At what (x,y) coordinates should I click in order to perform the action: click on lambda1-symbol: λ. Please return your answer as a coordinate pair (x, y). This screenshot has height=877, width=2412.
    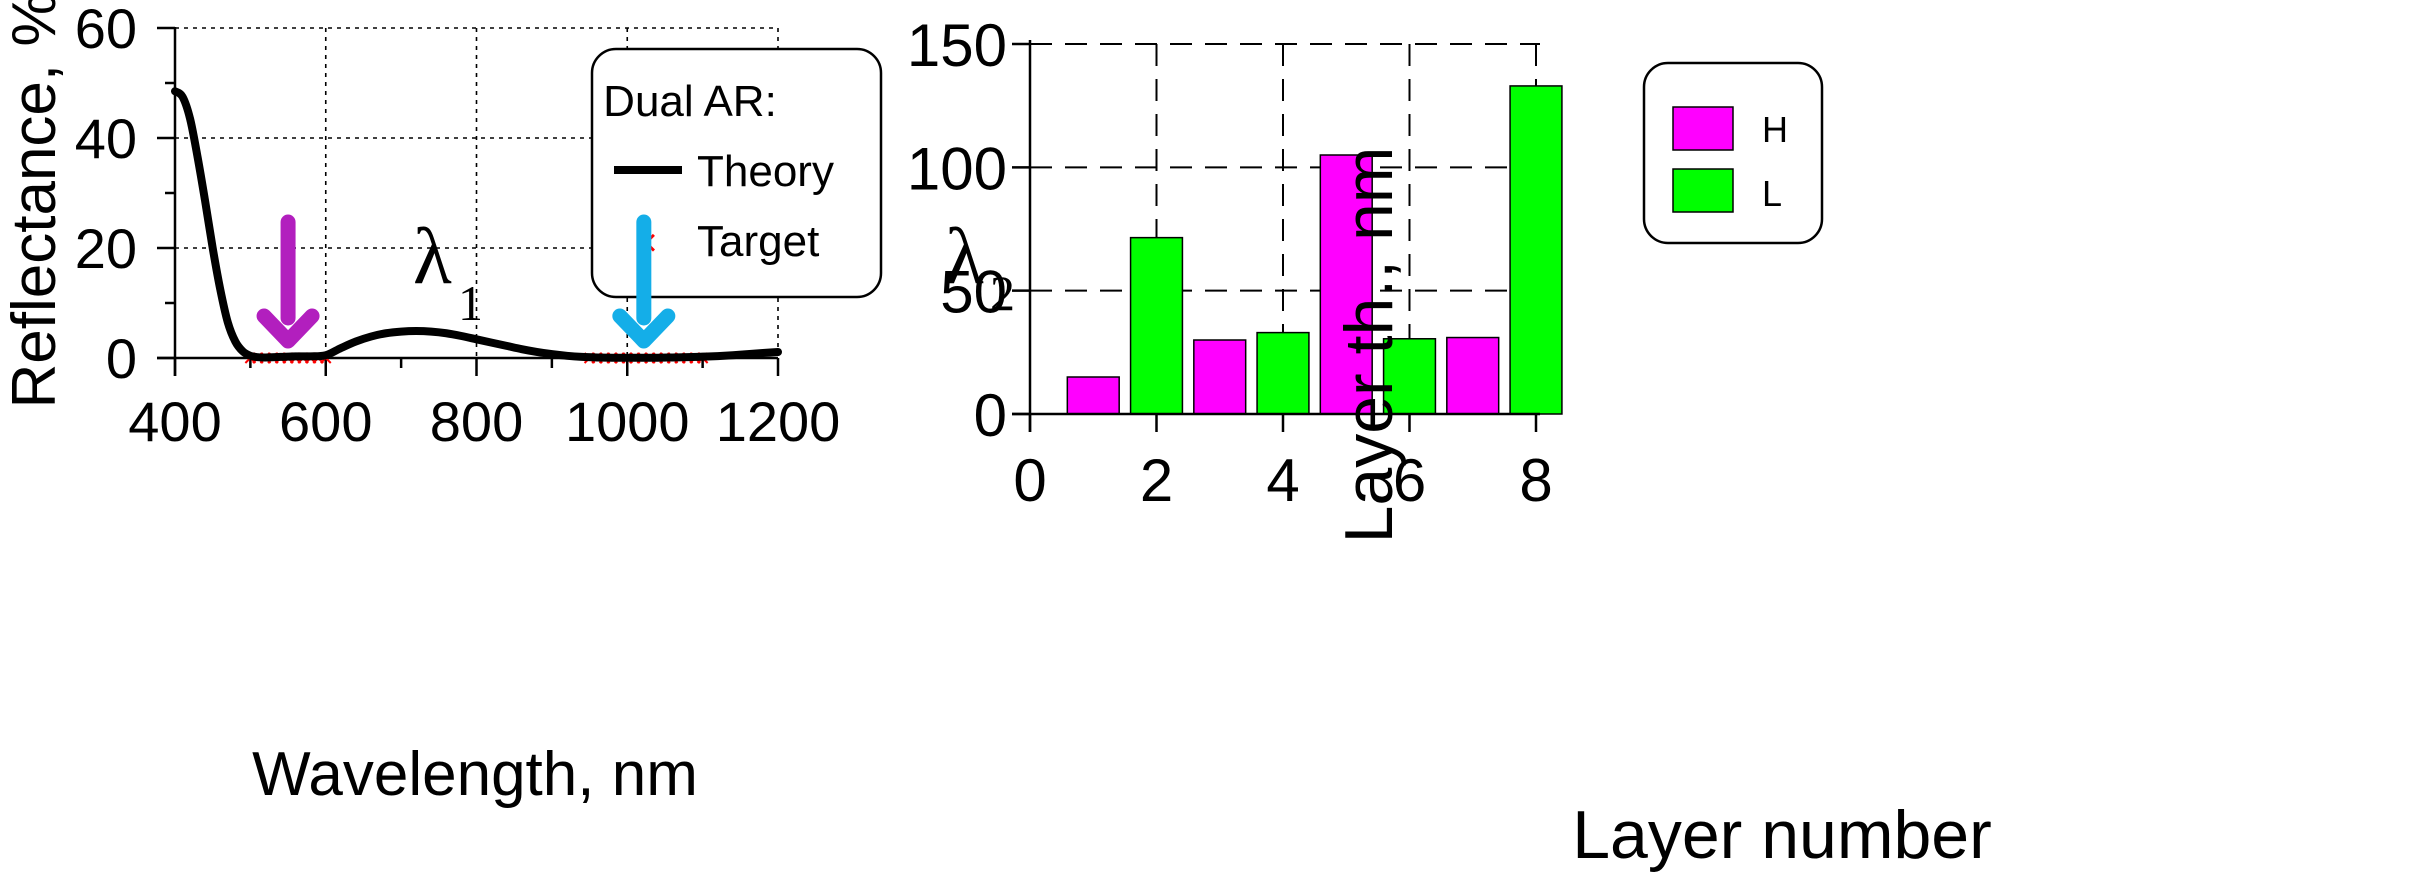
    Looking at the image, I should click on (432, 257).